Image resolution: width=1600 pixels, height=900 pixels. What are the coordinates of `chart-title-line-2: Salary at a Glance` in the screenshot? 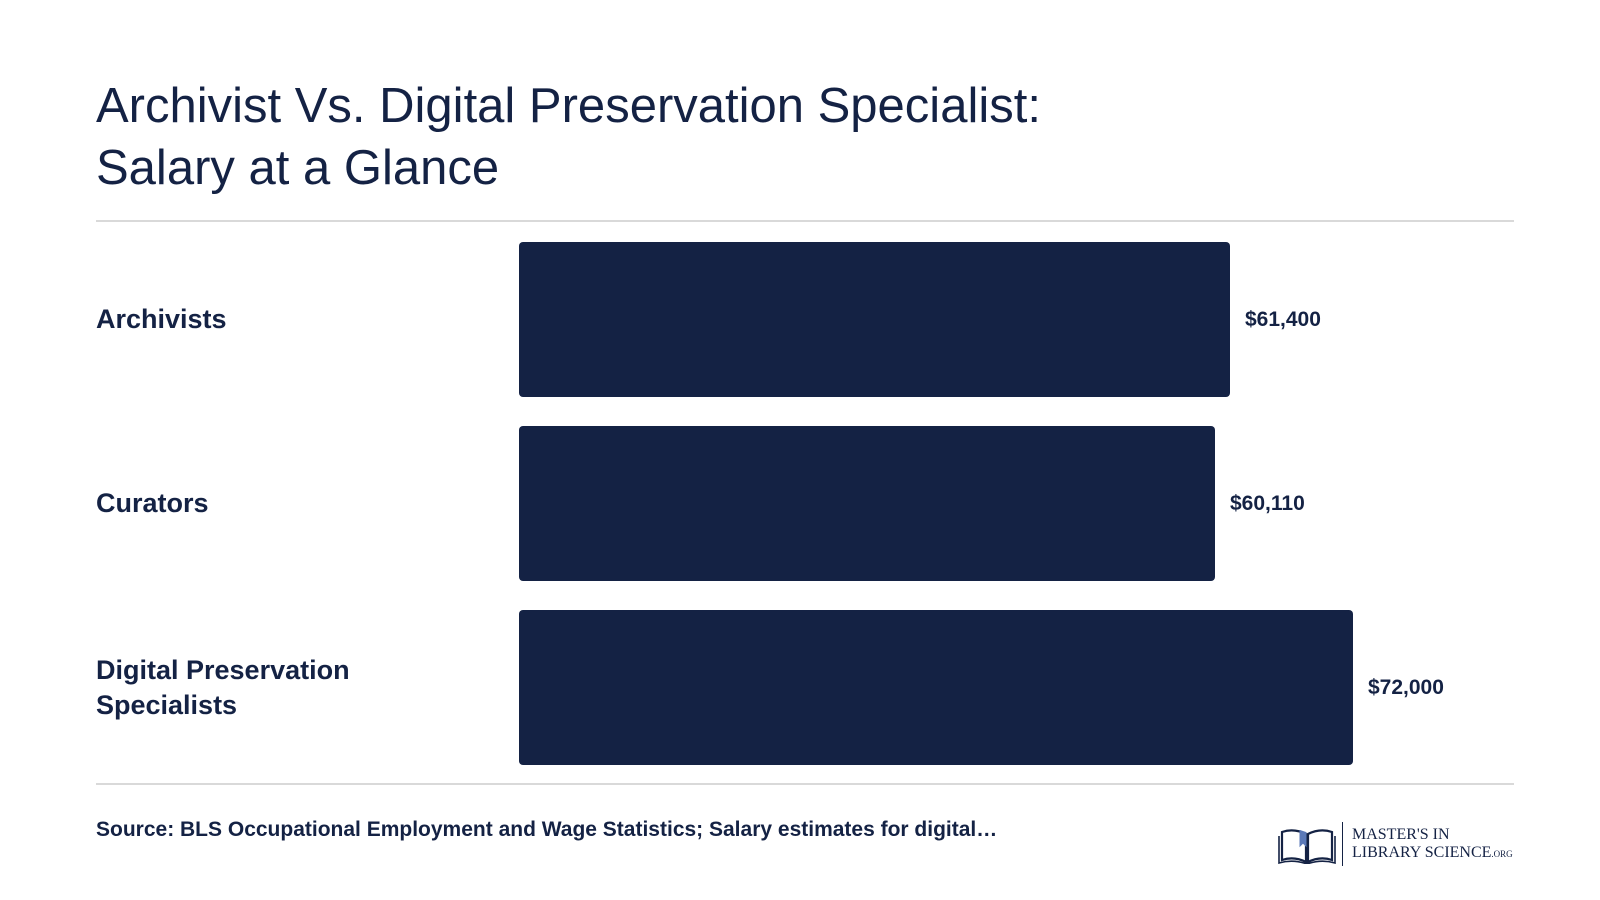 It's located at (298, 168).